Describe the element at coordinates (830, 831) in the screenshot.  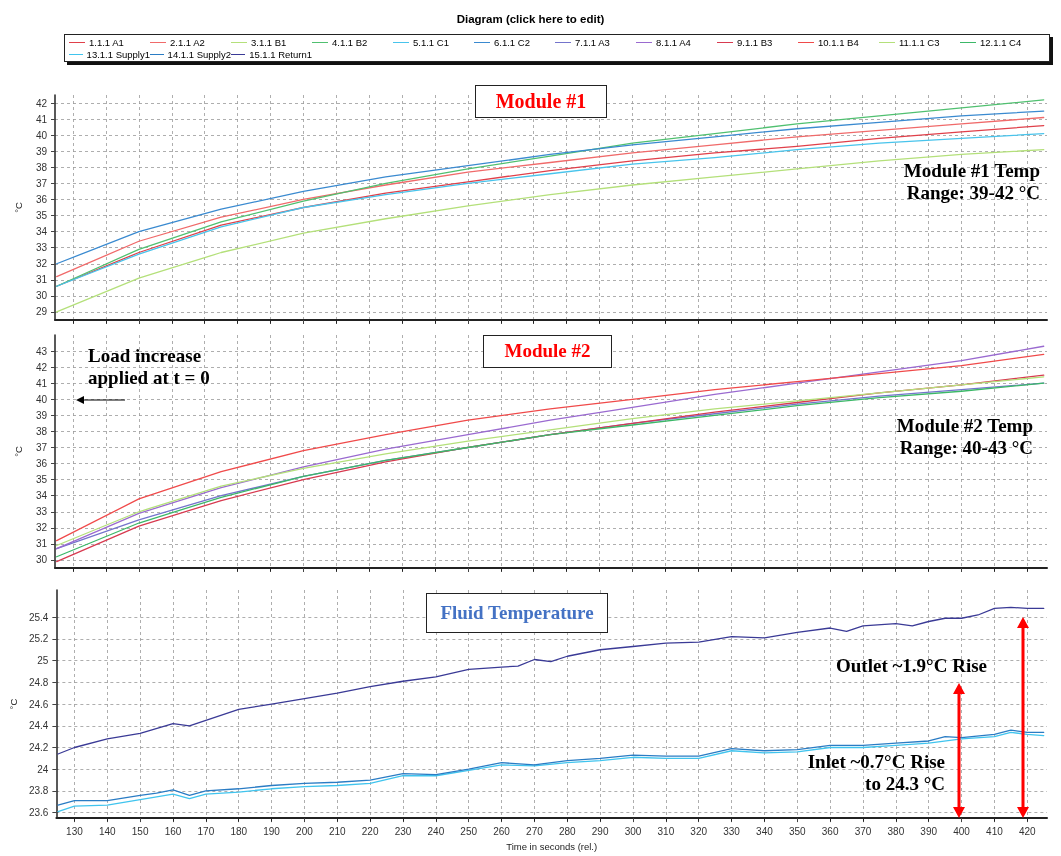
I see `x-tick-label: 360` at that location.